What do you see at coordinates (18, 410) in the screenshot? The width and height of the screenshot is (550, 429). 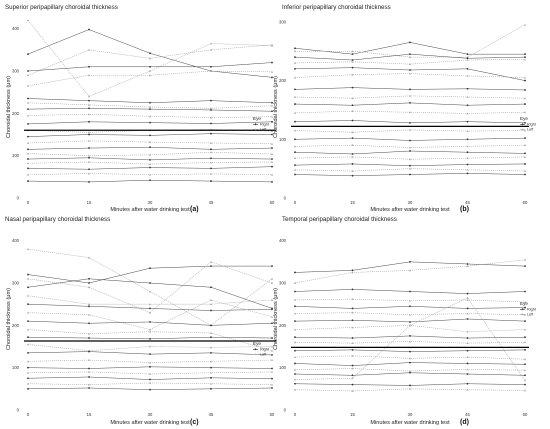 I see `y-tick-label: 0` at bounding box center [18, 410].